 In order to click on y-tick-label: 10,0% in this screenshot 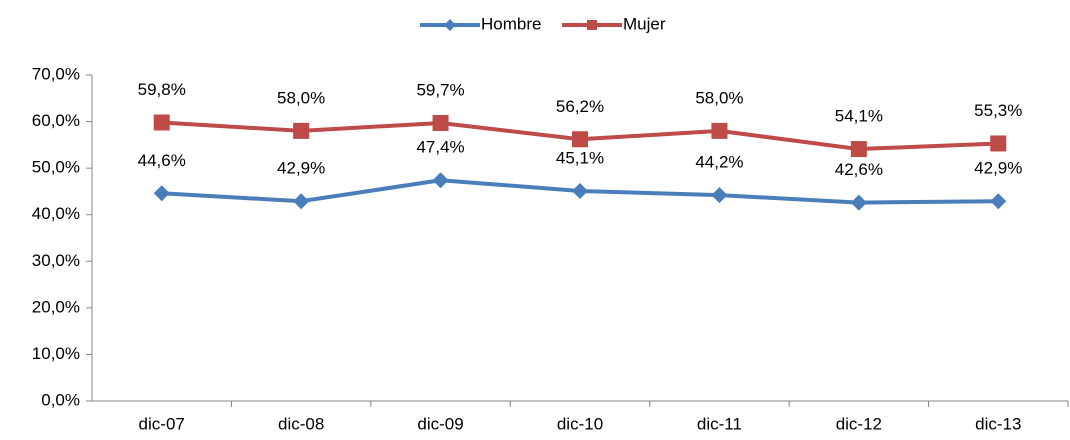, I will do `click(56, 353)`.